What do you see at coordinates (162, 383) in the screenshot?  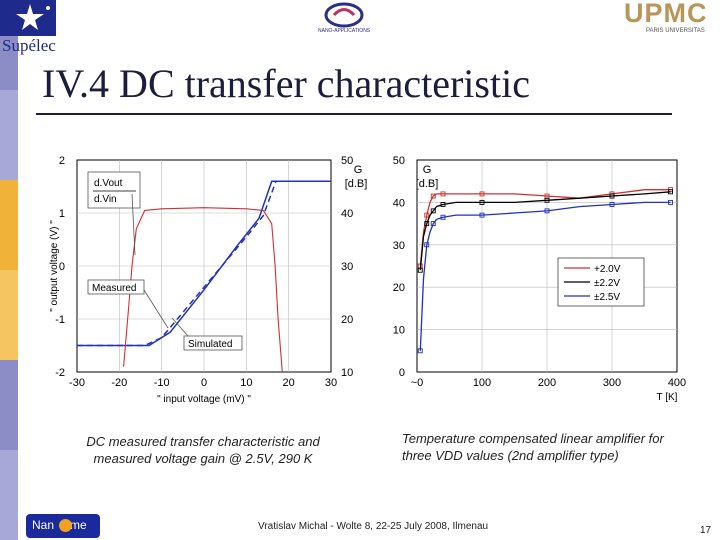 I see `x-tick-label: -10` at bounding box center [162, 383].